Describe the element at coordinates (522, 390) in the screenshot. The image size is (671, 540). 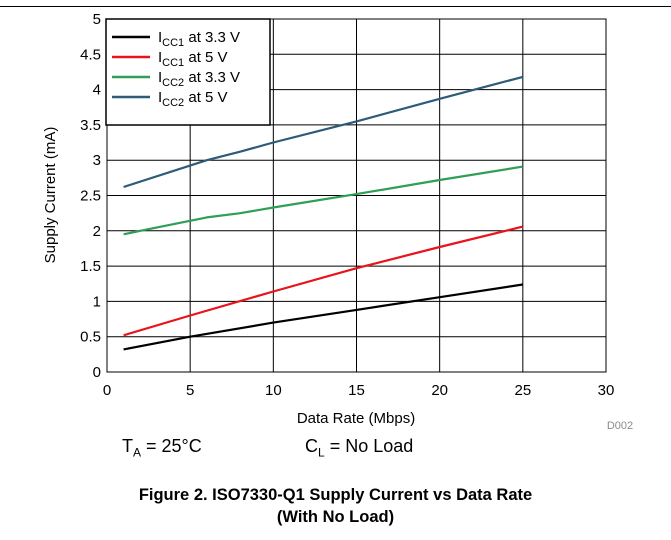
I see `x-tick-label: 25` at that location.